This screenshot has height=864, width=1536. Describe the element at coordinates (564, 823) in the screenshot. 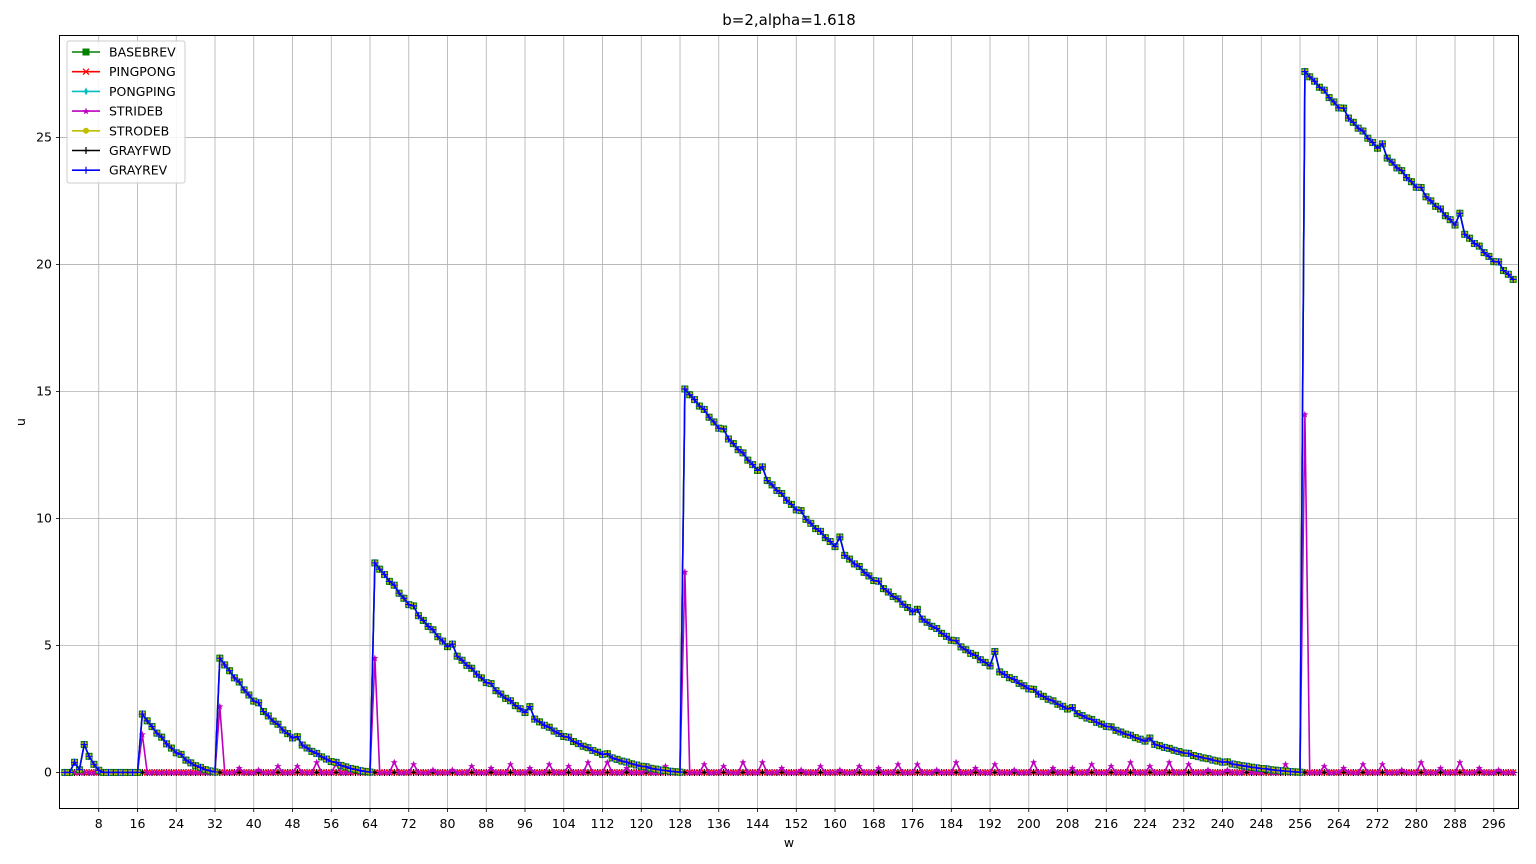

I see `x-tick-label: 104` at that location.